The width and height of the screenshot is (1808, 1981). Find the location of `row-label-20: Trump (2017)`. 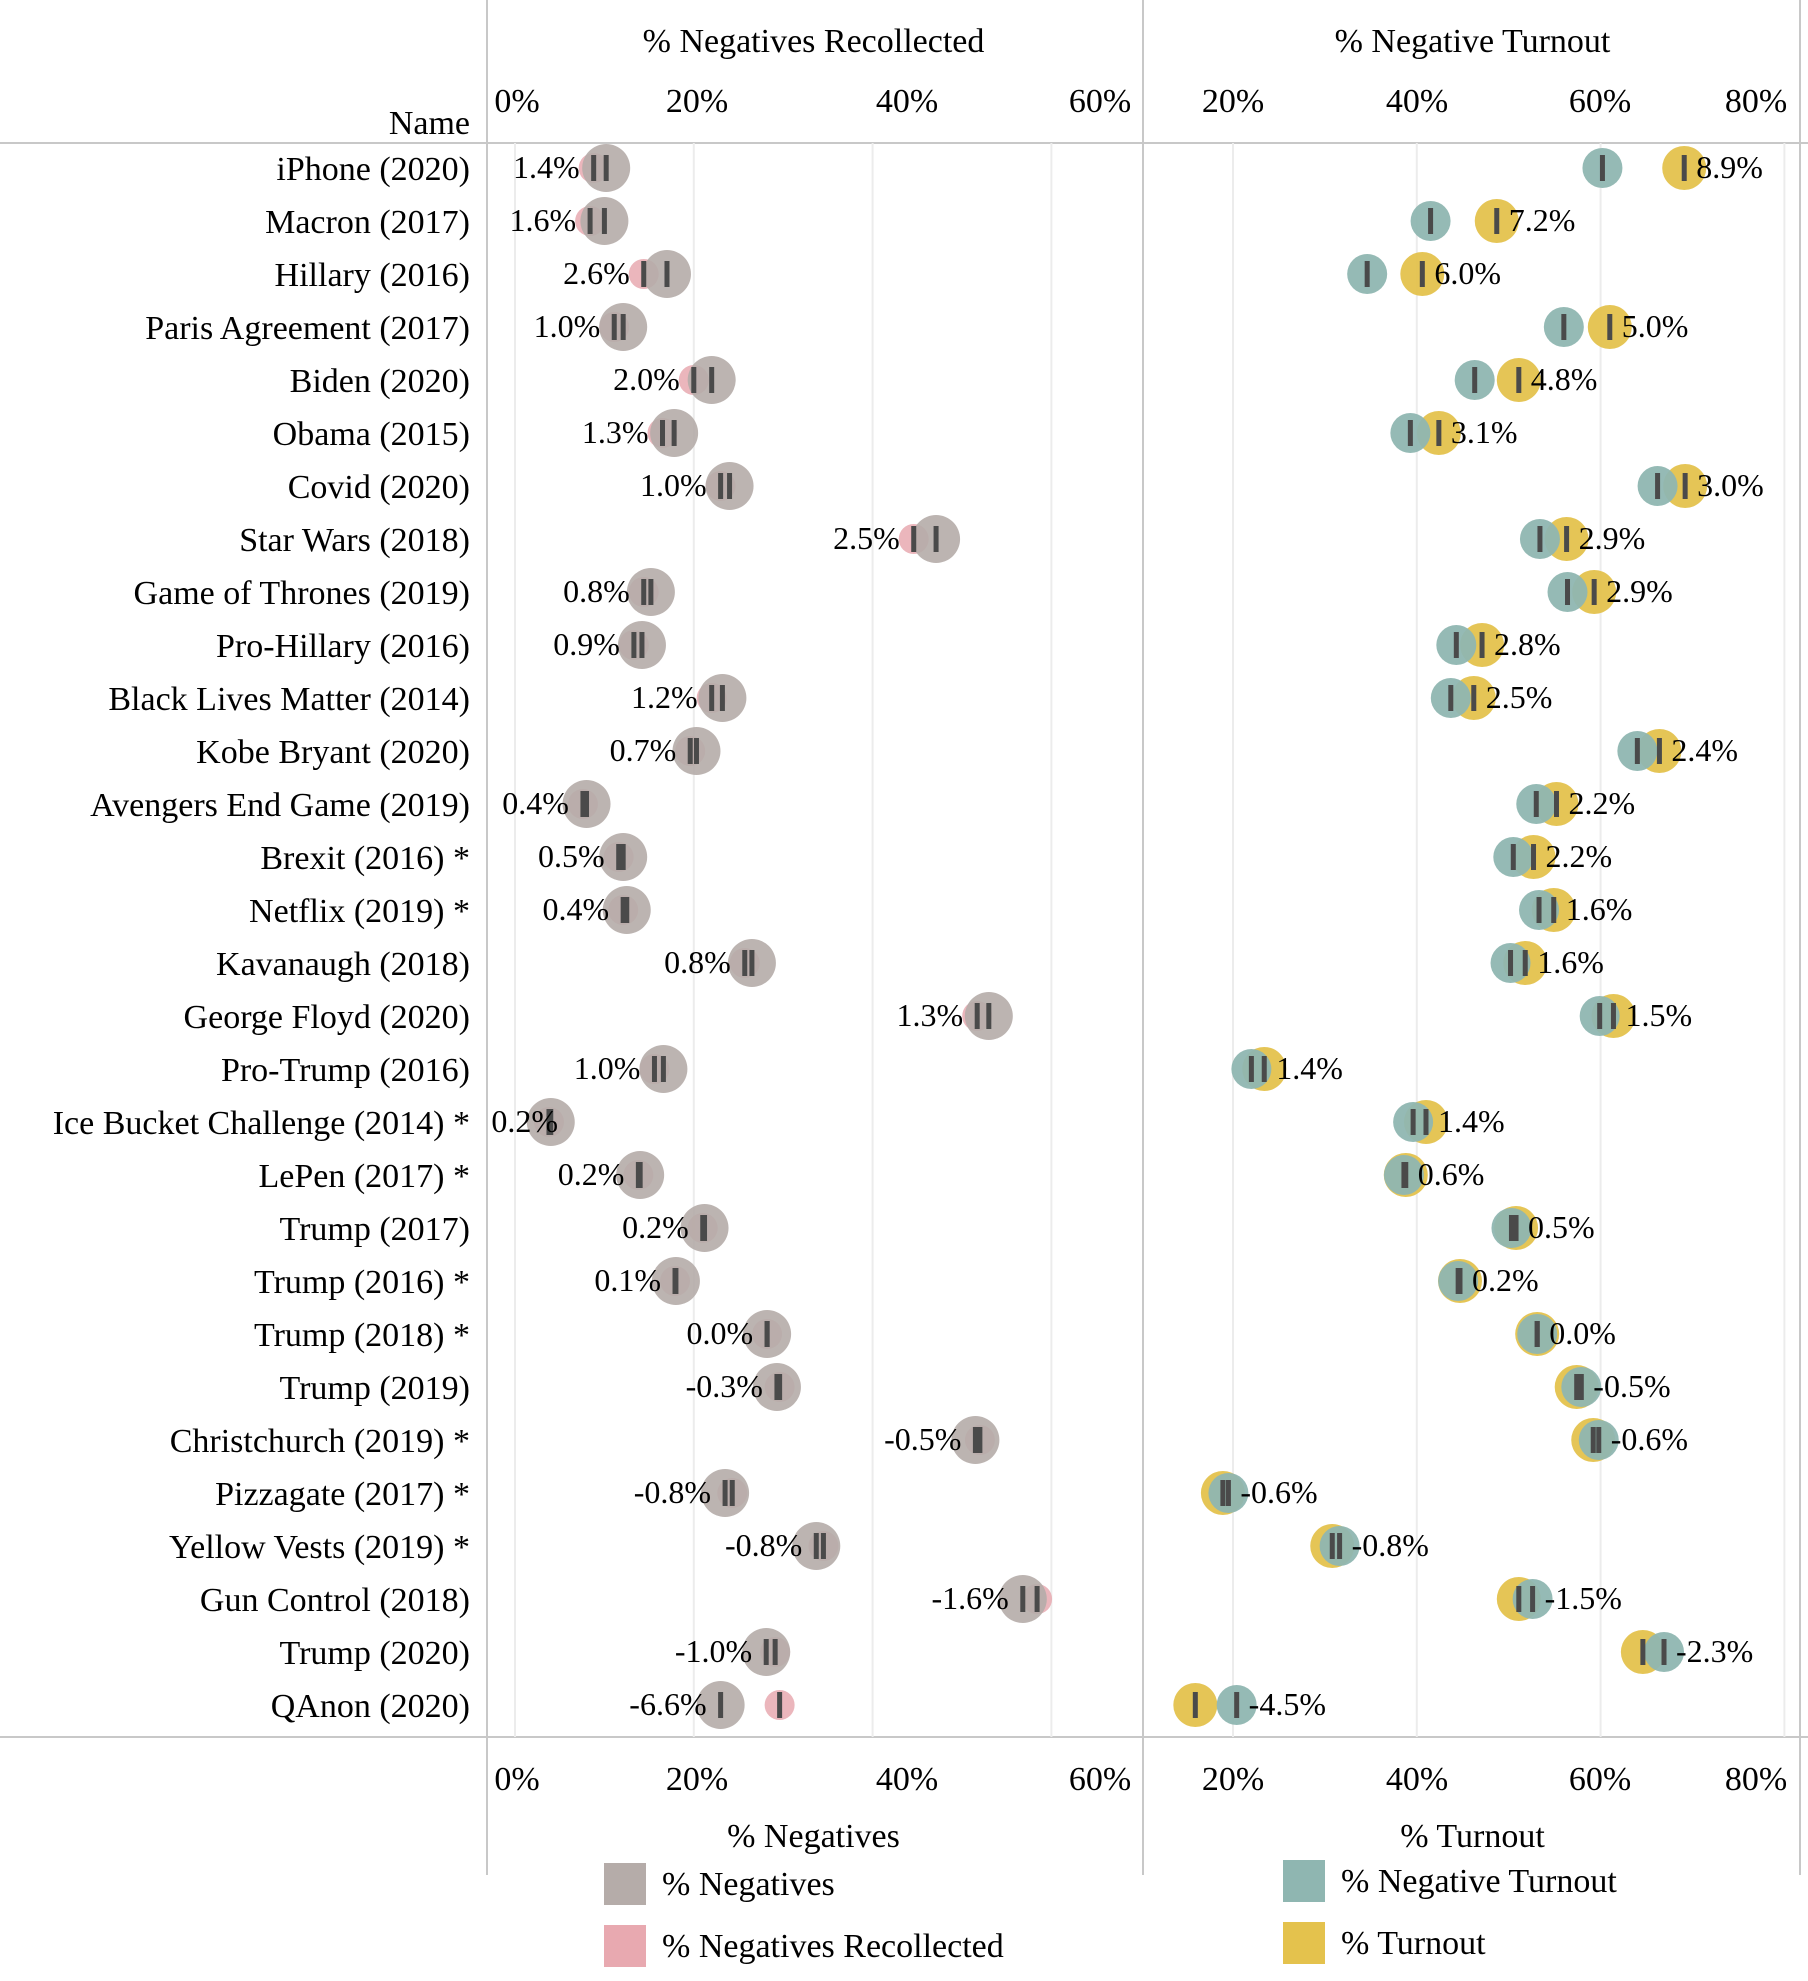

row-label-20: Trump (2017) is located at coordinates (375, 1229).